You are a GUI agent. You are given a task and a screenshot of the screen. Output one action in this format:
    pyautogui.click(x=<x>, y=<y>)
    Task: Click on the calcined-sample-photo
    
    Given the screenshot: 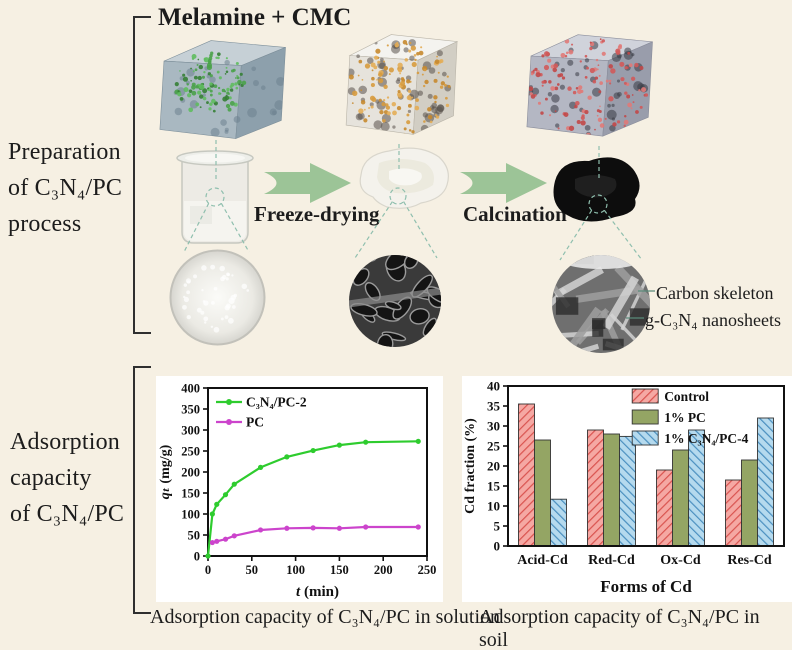 What is the action you would take?
    pyautogui.click(x=596, y=189)
    